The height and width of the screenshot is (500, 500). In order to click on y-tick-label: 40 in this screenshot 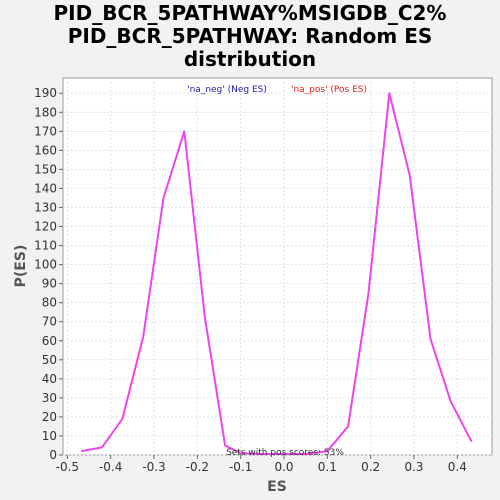, I will do `click(49, 379)`.